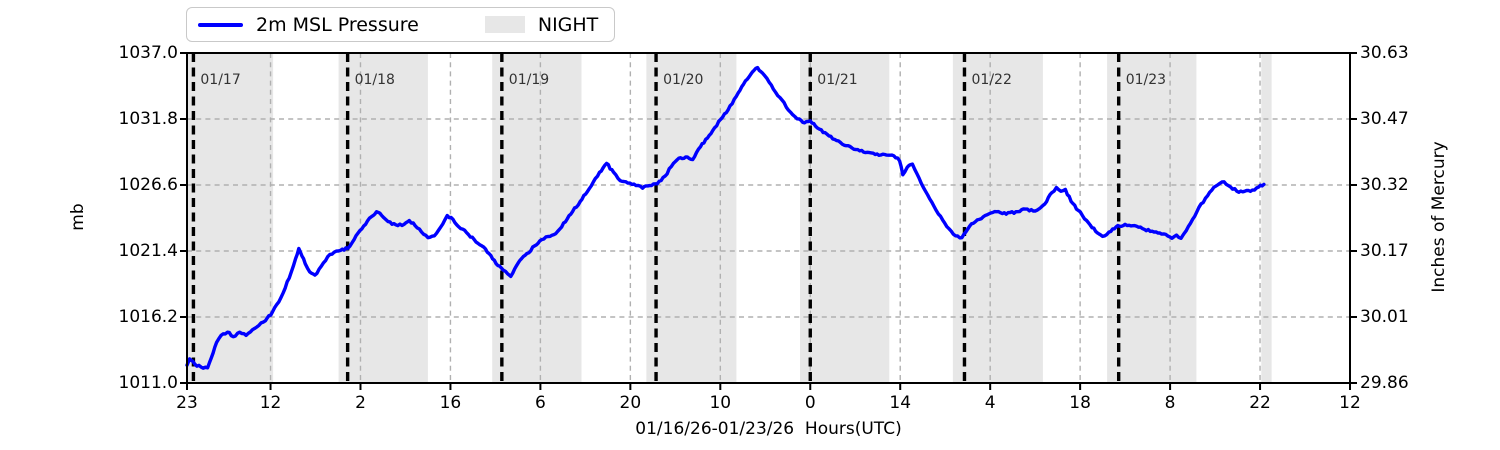 This screenshot has width=1500, height=450. I want to click on x-axis-label: 01/16/26-01/23/26 Hours(UTC), so click(768, 429).